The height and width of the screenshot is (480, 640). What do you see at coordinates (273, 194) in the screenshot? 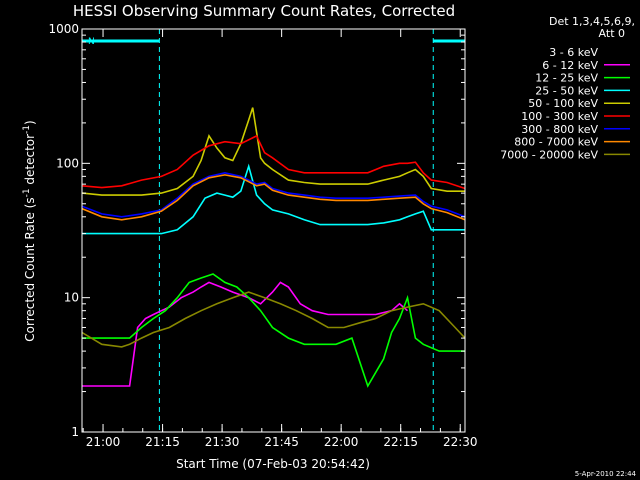
I see `series-line-300-800-kev` at bounding box center [273, 194].